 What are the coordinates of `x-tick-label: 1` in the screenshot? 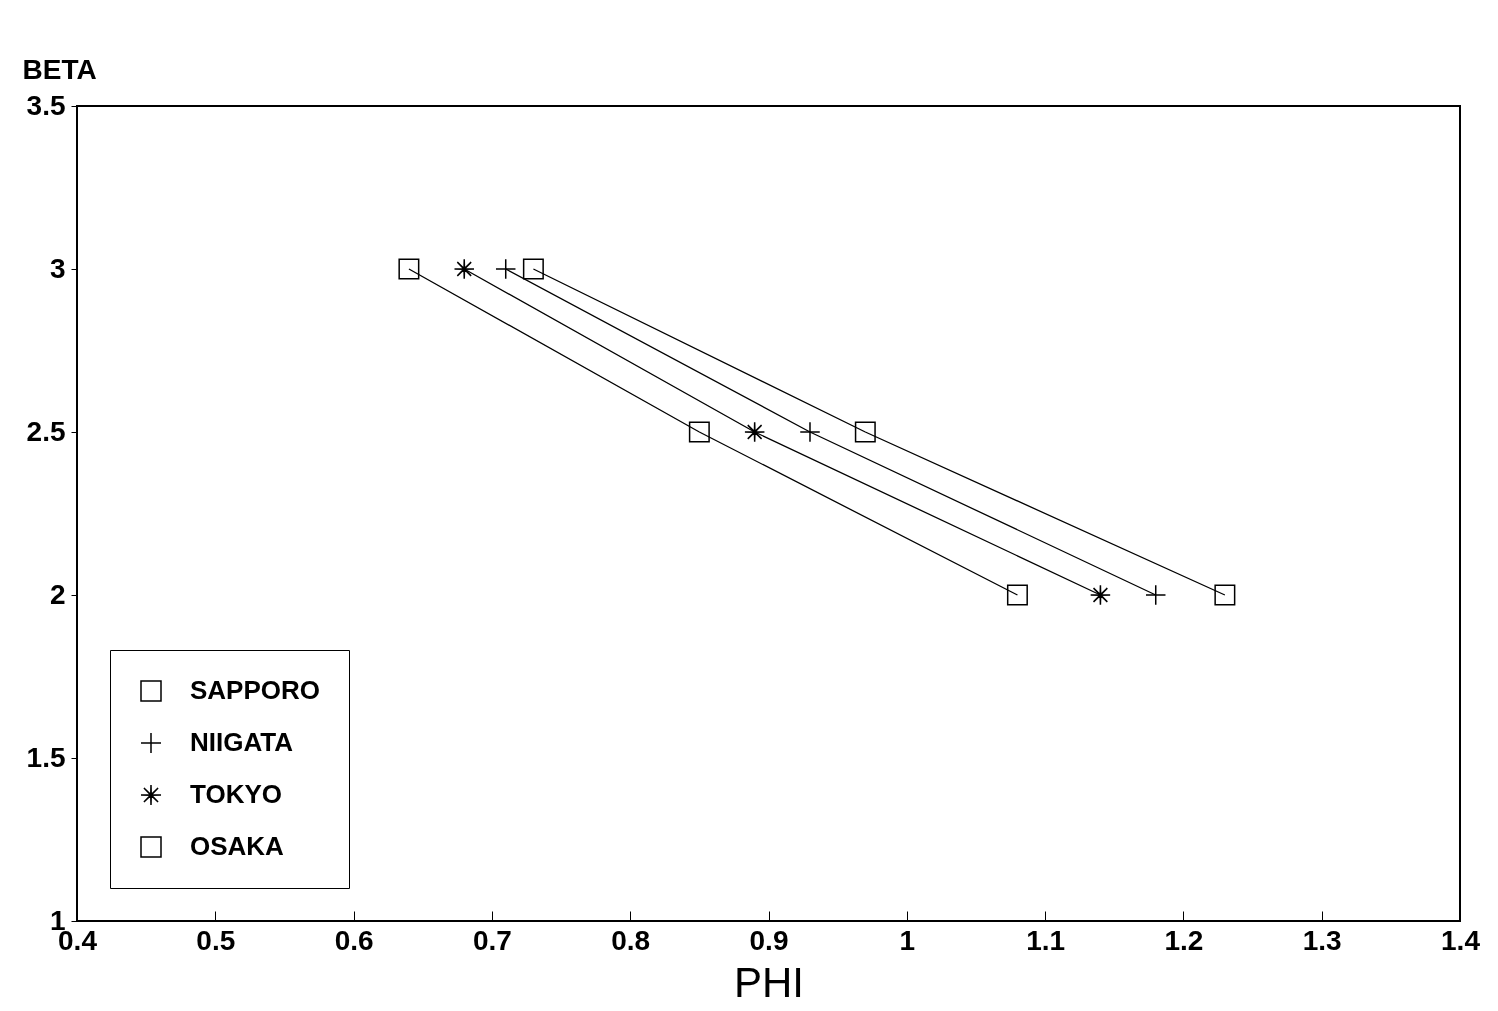 It's located at (907, 940).